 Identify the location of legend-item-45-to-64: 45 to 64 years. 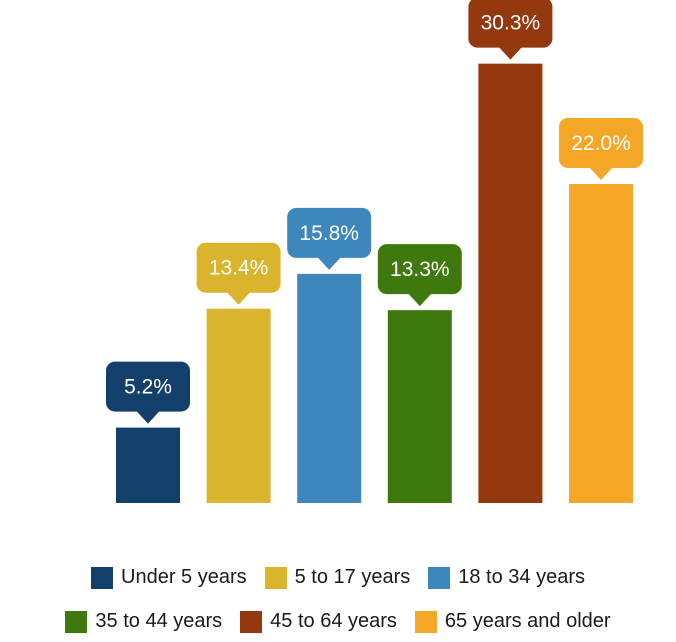
(318, 621).